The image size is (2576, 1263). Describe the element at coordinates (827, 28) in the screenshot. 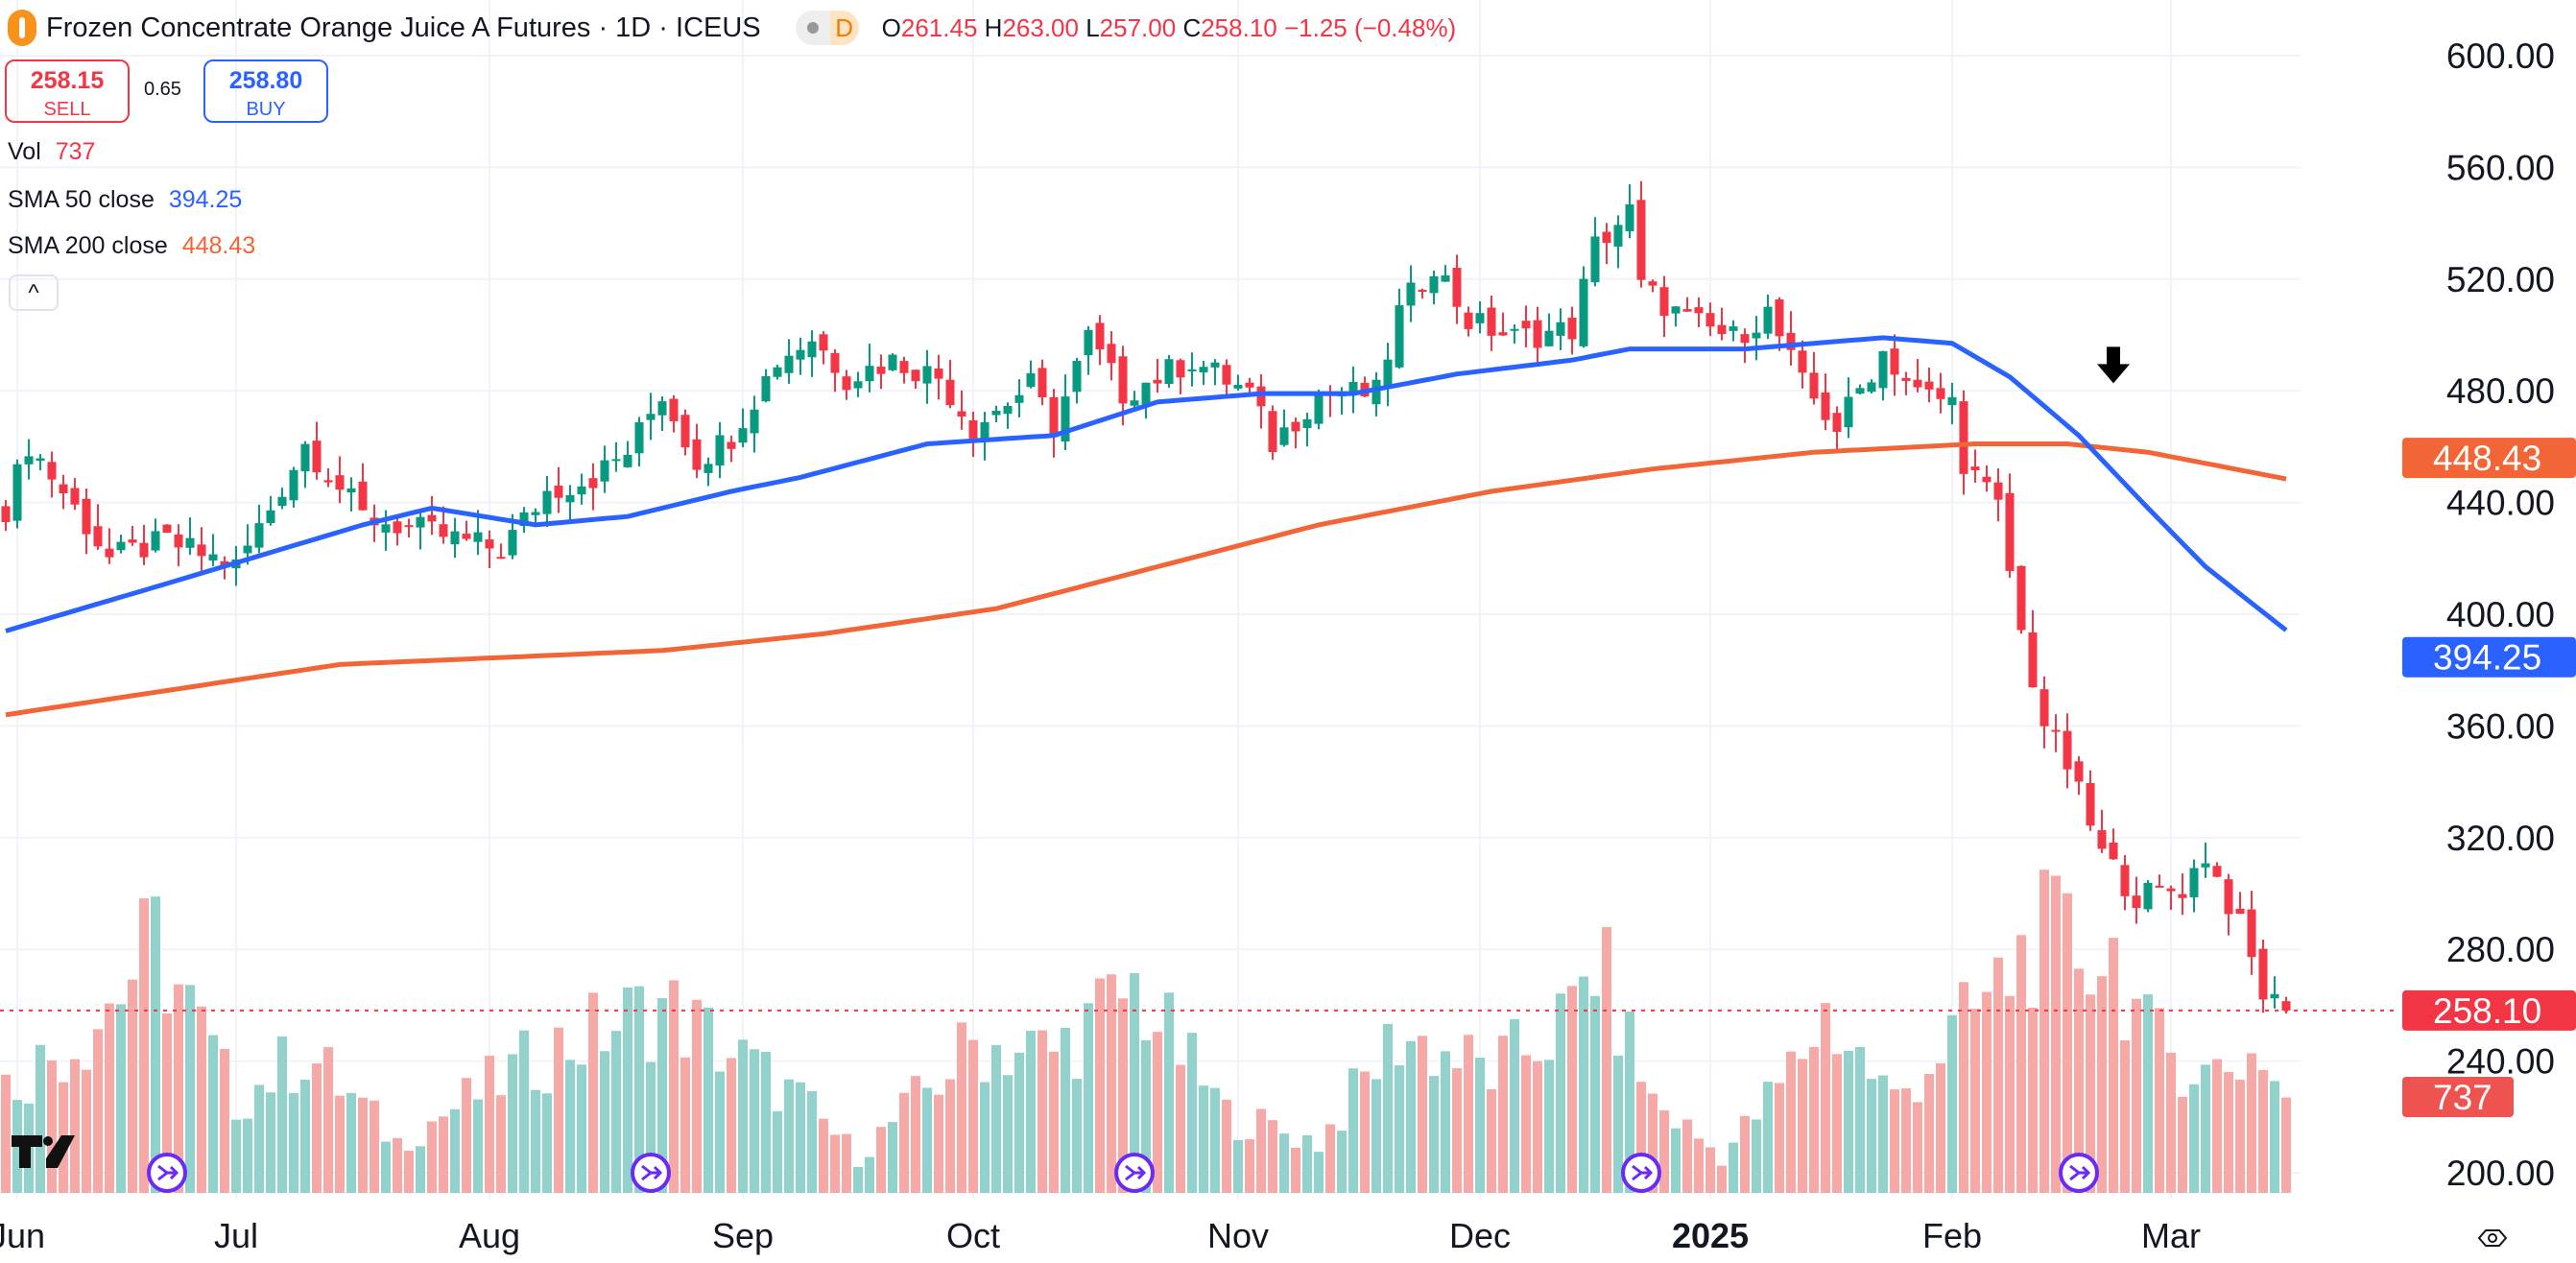

I see `session-badge: D` at that location.